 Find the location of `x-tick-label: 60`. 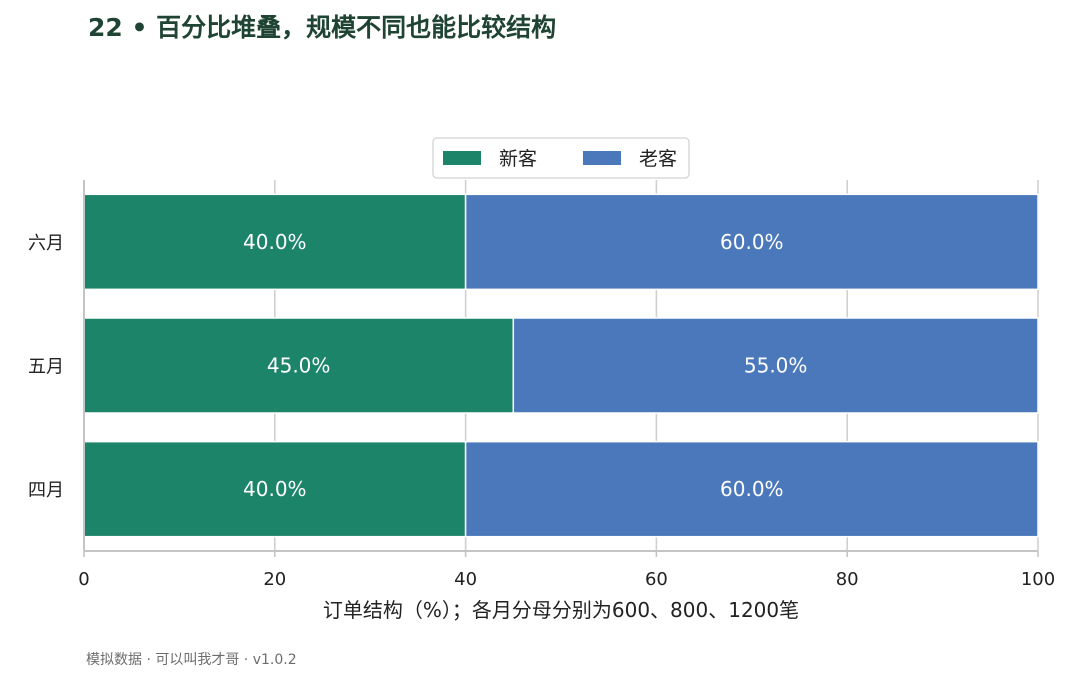

x-tick-label: 60 is located at coordinates (656, 579).